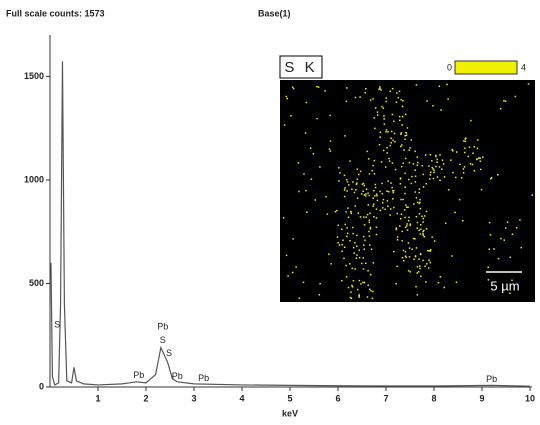  Describe the element at coordinates (289, 398) in the screenshot. I see `x-tick-label: 5` at that location.